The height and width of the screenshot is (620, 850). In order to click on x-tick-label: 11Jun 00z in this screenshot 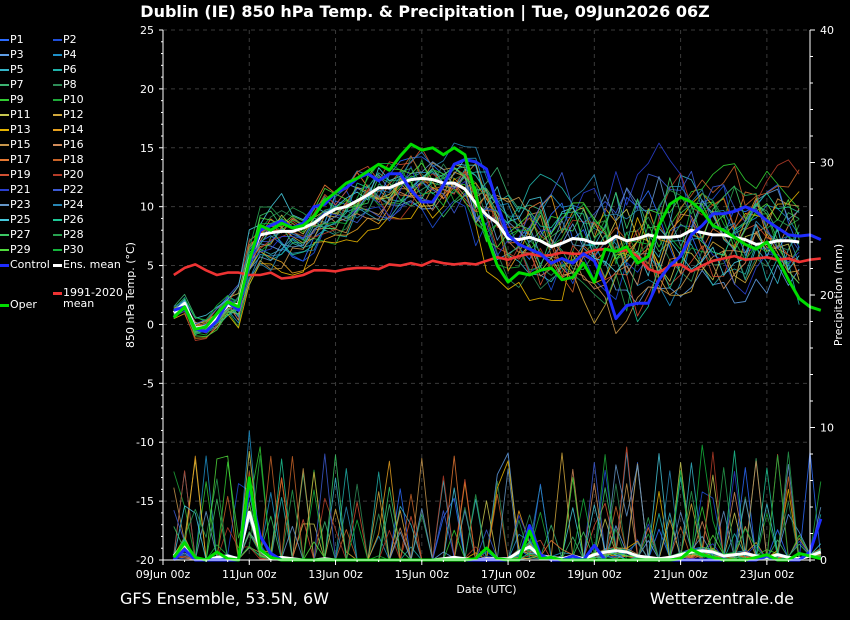, I will do `click(249, 574)`.